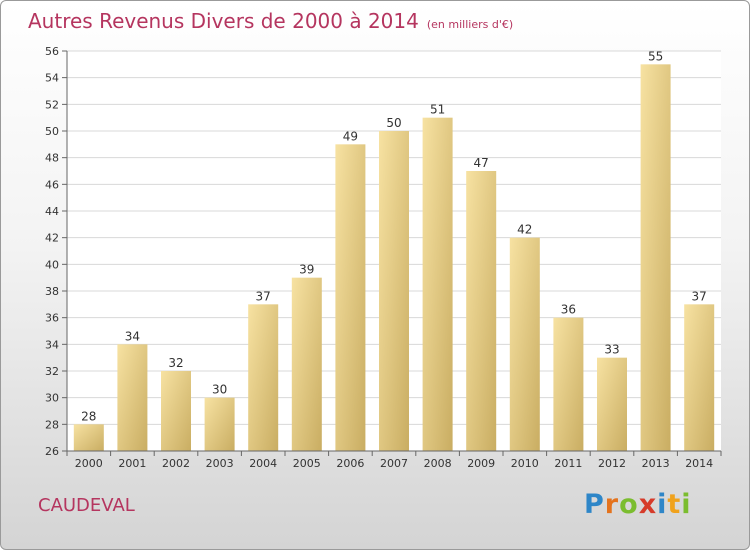 This screenshot has height=550, width=750. I want to click on bar-value-label: 49, so click(350, 136).